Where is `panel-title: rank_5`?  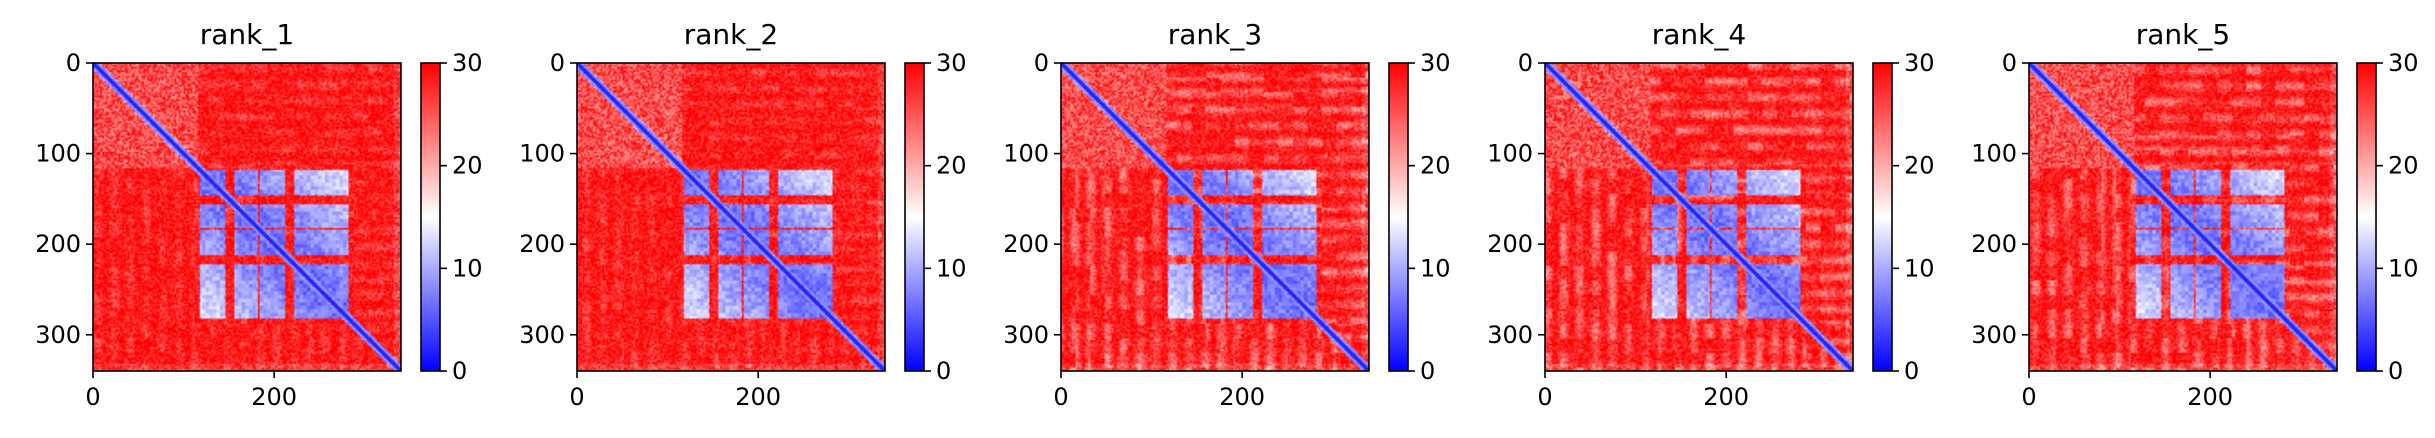 panel-title: rank_5 is located at coordinates (2183, 34).